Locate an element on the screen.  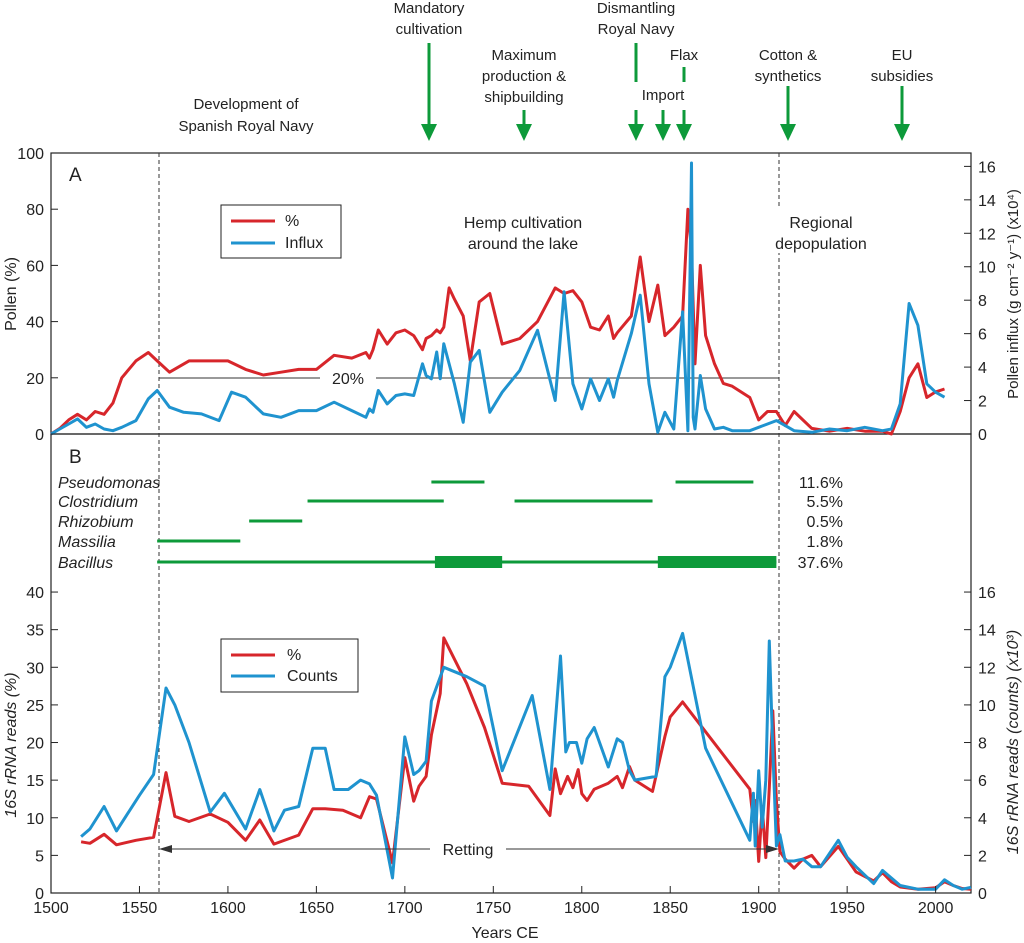
taxon-name-0: Pseudomonas is located at coordinates (109, 483).